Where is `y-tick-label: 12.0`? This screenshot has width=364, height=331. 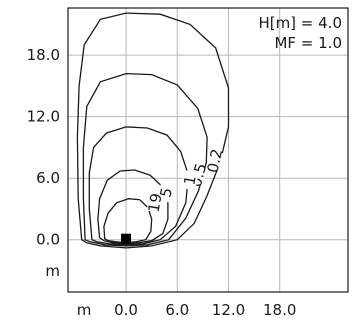
y-tick-label: 12.0 is located at coordinates (43, 117).